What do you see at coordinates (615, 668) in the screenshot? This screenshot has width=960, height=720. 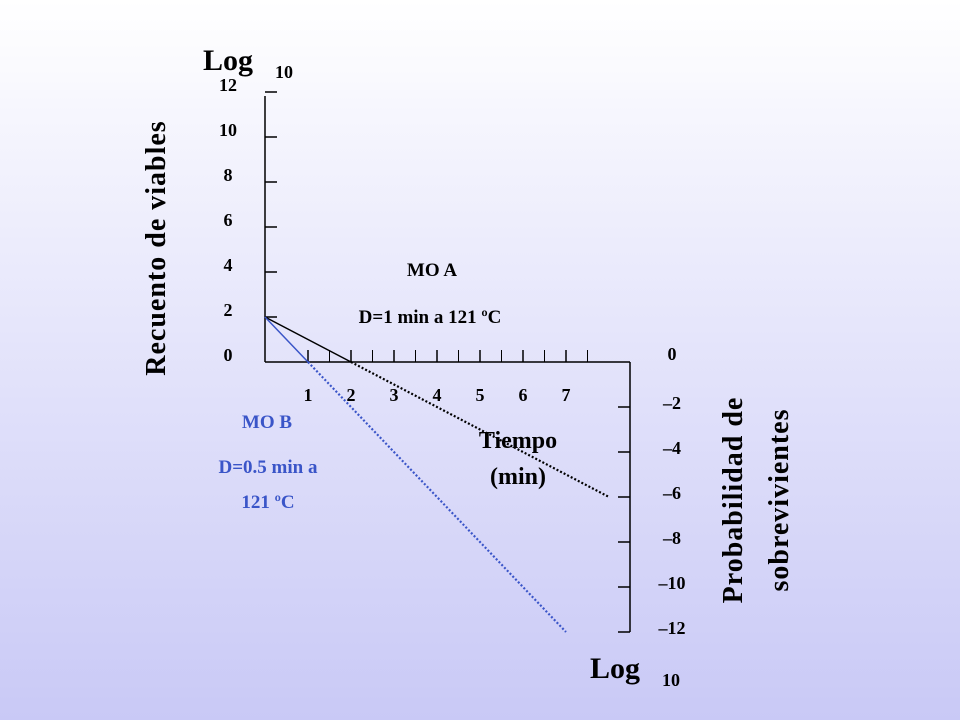 I see `right-axis-header: Log` at bounding box center [615, 668].